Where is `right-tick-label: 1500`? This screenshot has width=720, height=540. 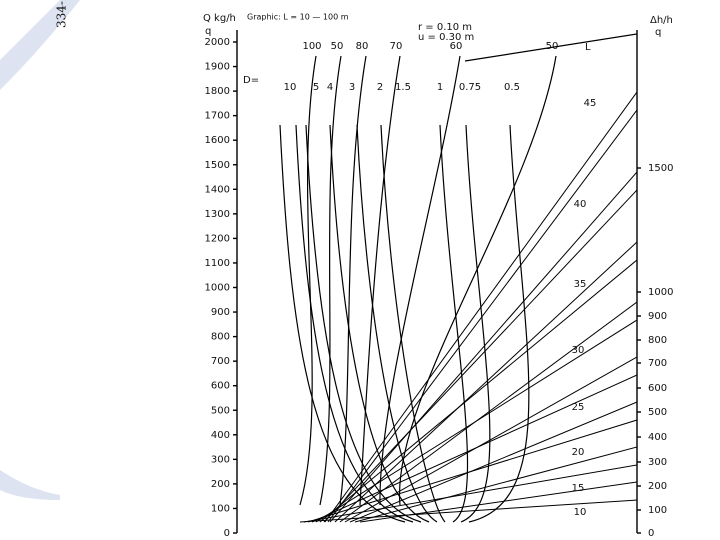
right-tick-label: 1500 is located at coordinates (660, 168).